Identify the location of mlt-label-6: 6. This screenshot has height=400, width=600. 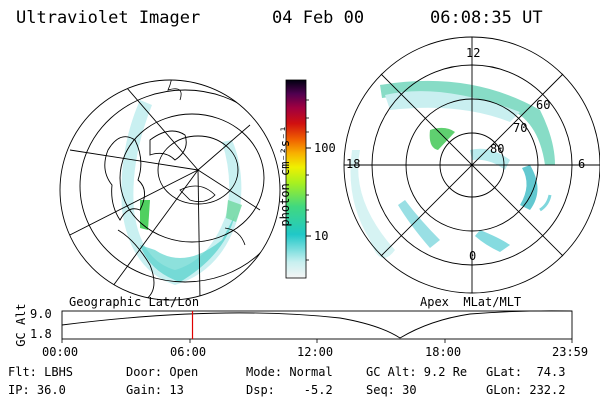
(582, 164).